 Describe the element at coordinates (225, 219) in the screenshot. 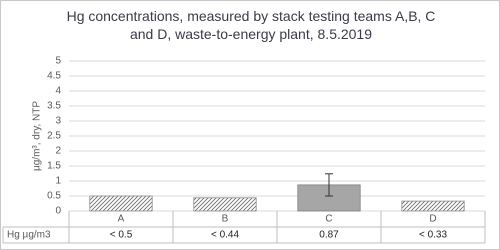

I see `x-tick-label: B` at that location.